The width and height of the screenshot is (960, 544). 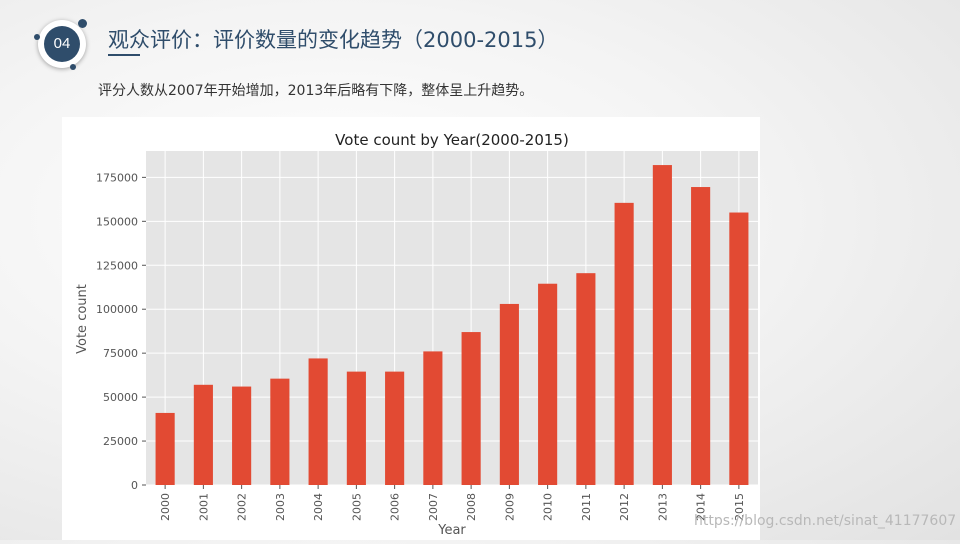 I want to click on y-tick-label: 175000, so click(x=117, y=177).